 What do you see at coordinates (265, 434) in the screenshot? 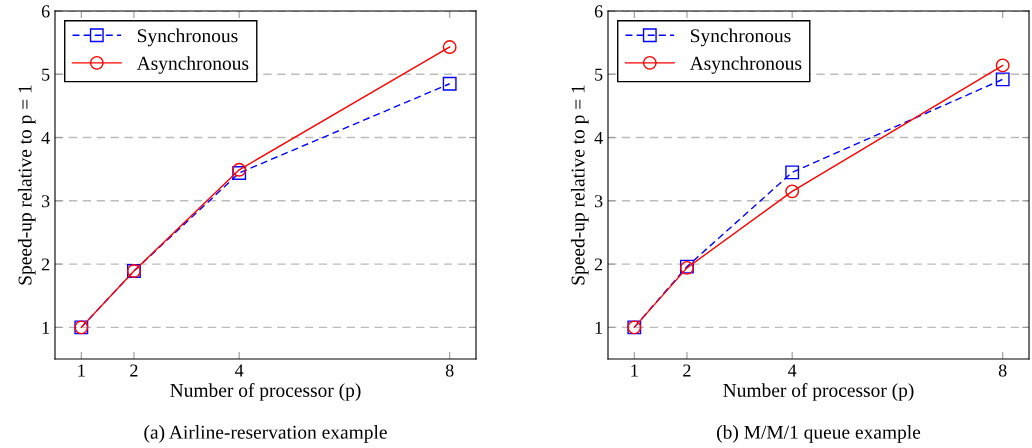
I see `text: (a) Airline-reservation example` at bounding box center [265, 434].